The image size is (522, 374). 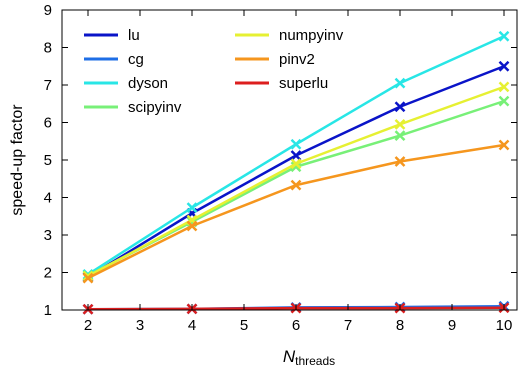 I want to click on legend: lu cg dyson scipyinv numpyinv pinv2 superlu, so click(x=214, y=71).